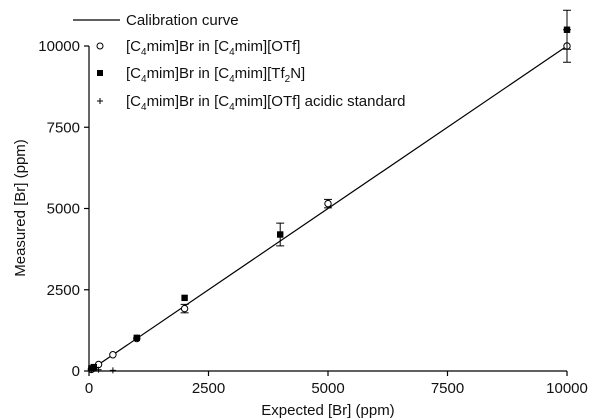  I want to click on legend-label-series-1: [C4mim]Br in [C4mim][Tf2N], so click(215, 75).